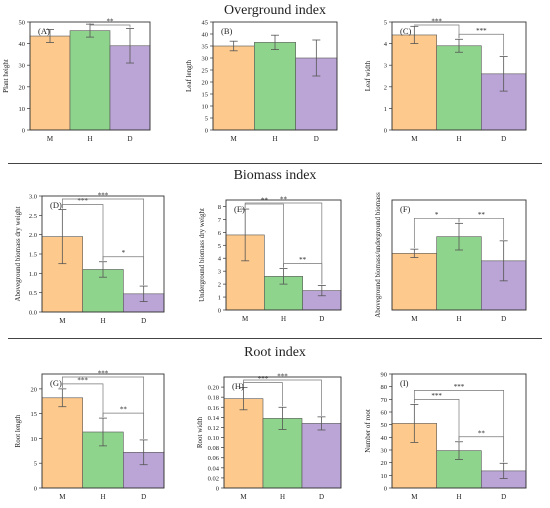  What do you see at coordinates (405, 209) in the screenshot?
I see `panel-label: (F)` at bounding box center [405, 209].